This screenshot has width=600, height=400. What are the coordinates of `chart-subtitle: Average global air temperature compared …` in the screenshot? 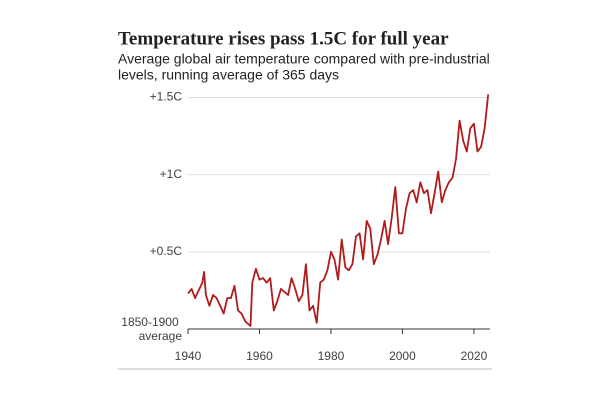 It's located at (304, 59).